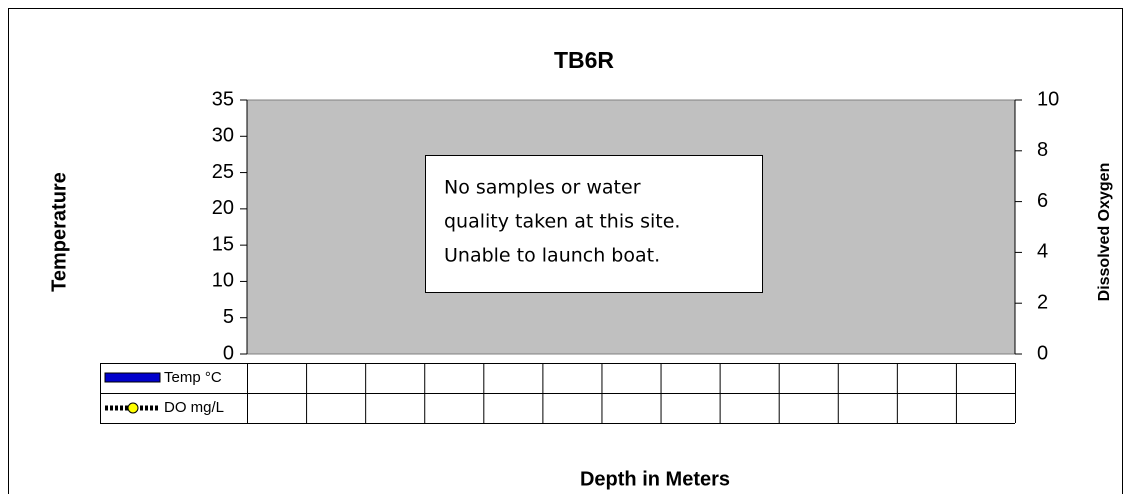  I want to click on legend-label: DO mg/L, so click(194, 407).